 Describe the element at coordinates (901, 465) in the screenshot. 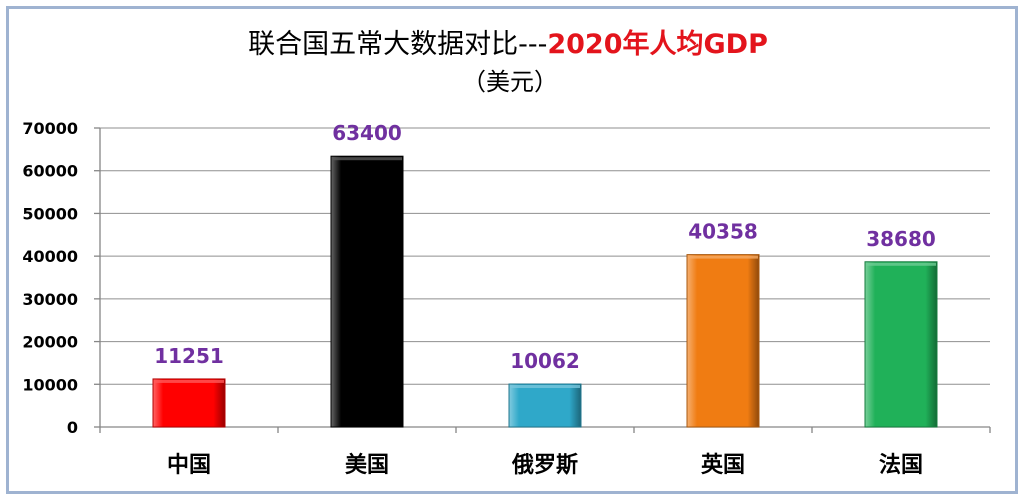

I see `category-label: 法国` at that location.